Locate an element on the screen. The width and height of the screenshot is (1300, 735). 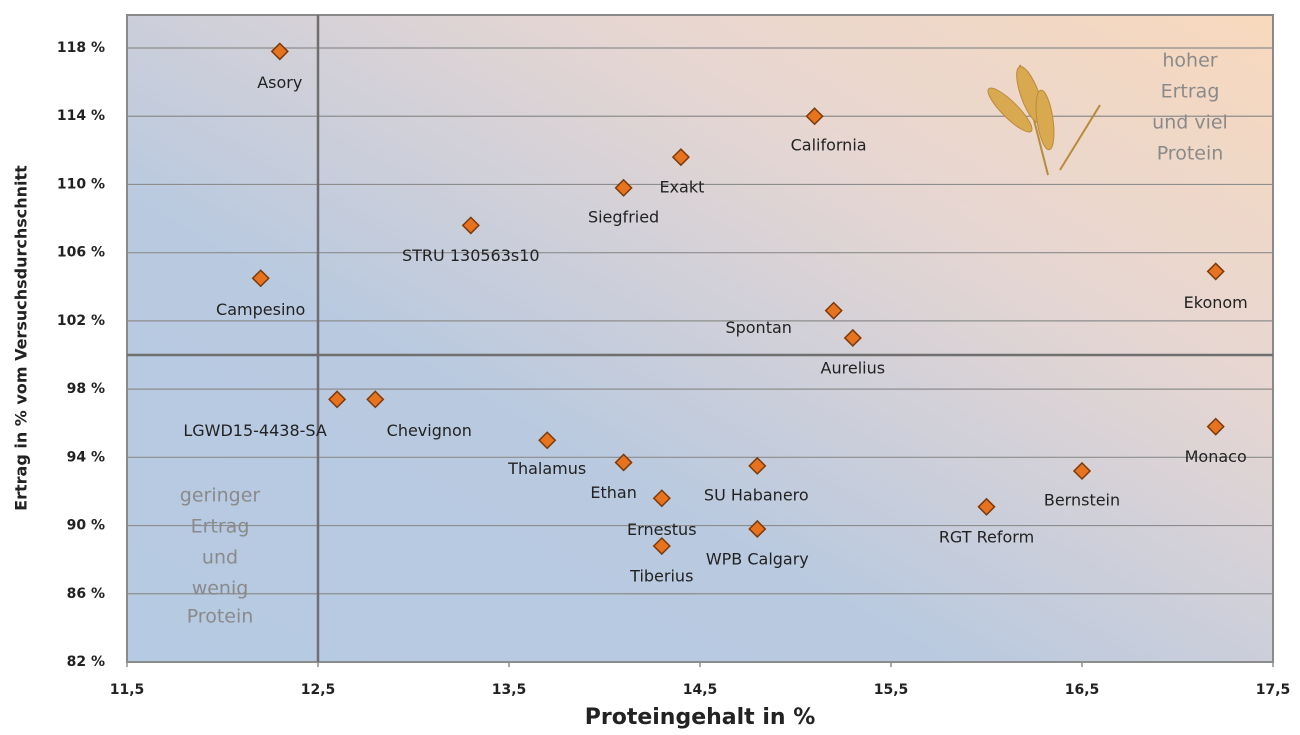
point-label: California is located at coordinates (829, 145).